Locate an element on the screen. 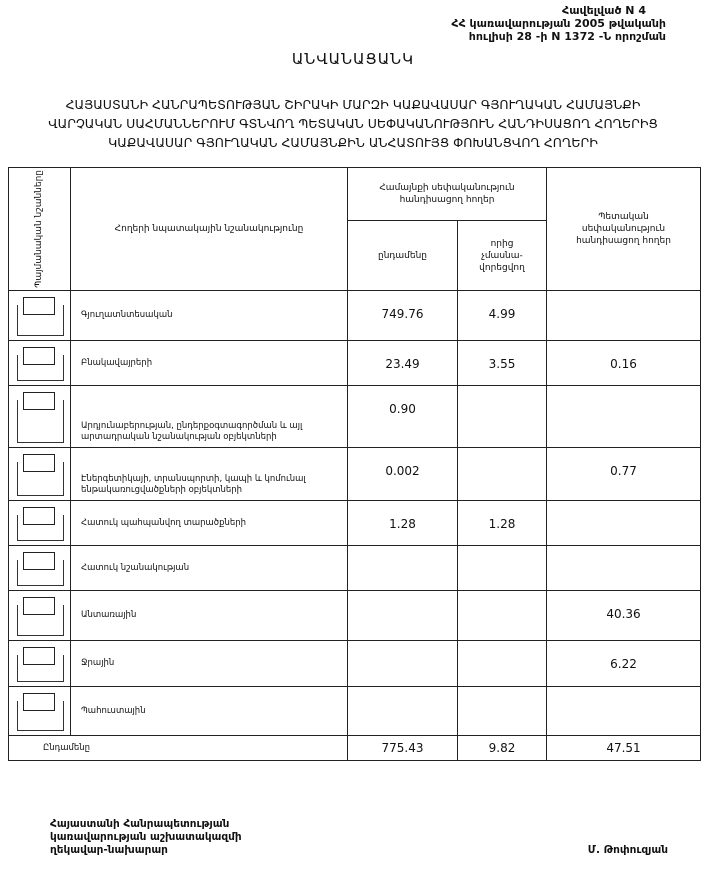 The width and height of the screenshot is (706, 873). totals-of-which: 9.82 is located at coordinates (502, 748).